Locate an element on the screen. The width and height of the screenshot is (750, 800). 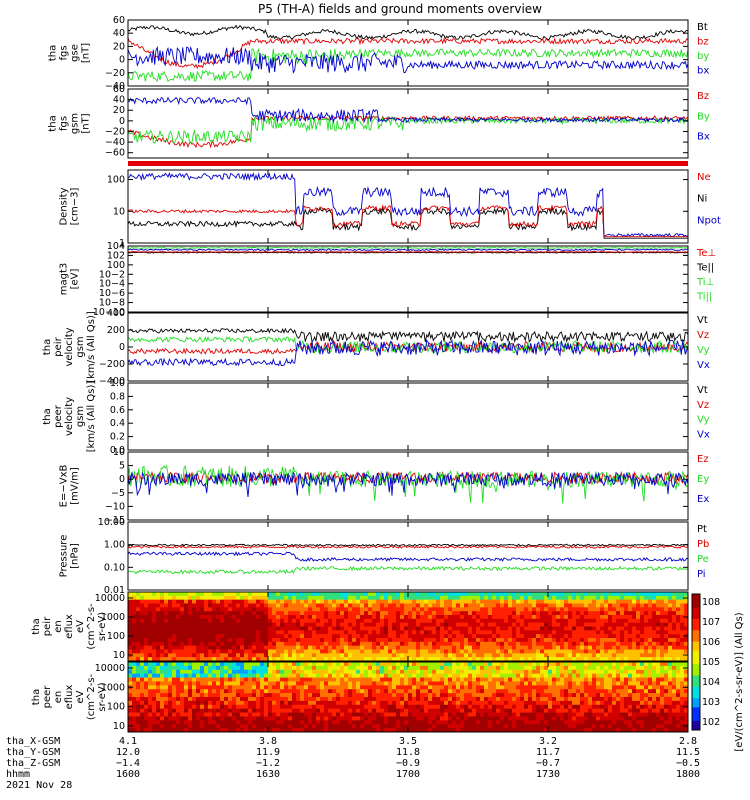
y-axis-label-line: tha is located at coordinates (36, 626).